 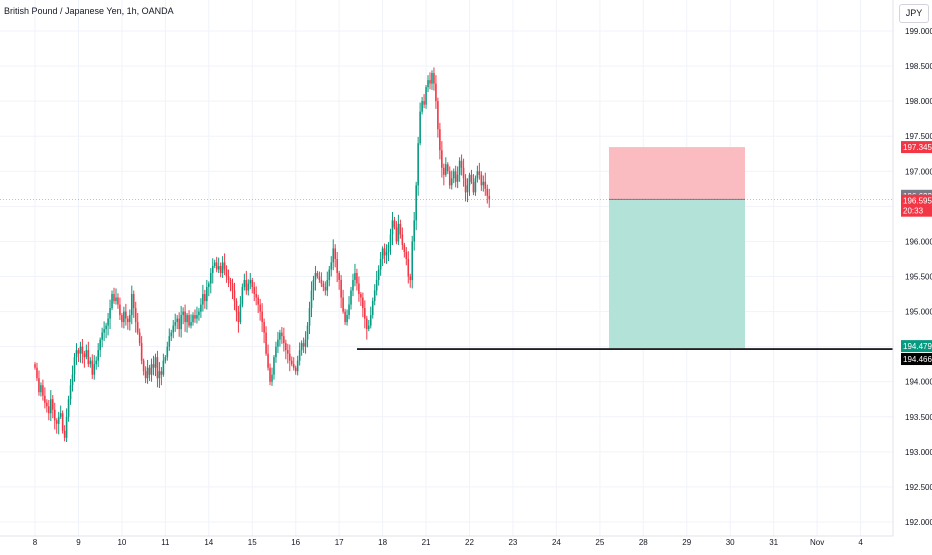 I want to click on time-tick-label: 28, so click(x=643, y=542).